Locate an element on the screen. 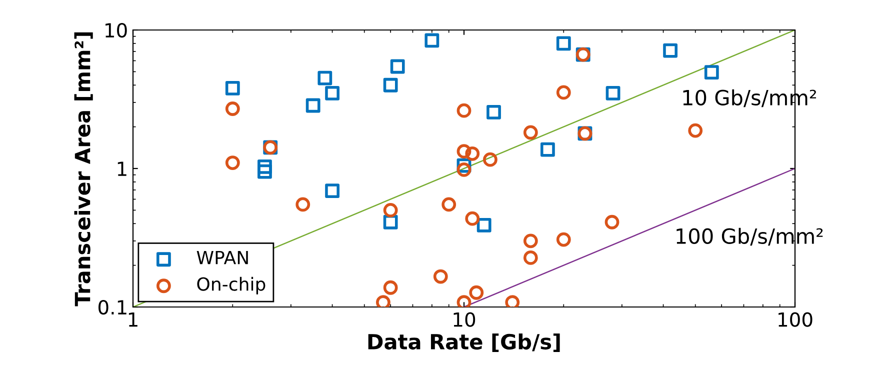 The height and width of the screenshot is (384, 880). y-tick-label: 10 is located at coordinates (116, 30).